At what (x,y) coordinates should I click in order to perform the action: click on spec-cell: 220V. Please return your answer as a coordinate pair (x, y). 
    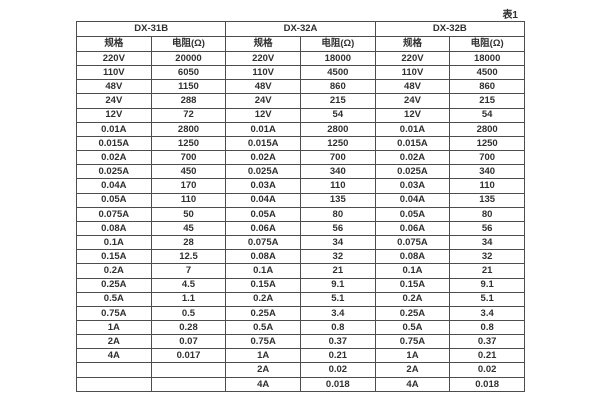
    Looking at the image, I should click on (263, 58).